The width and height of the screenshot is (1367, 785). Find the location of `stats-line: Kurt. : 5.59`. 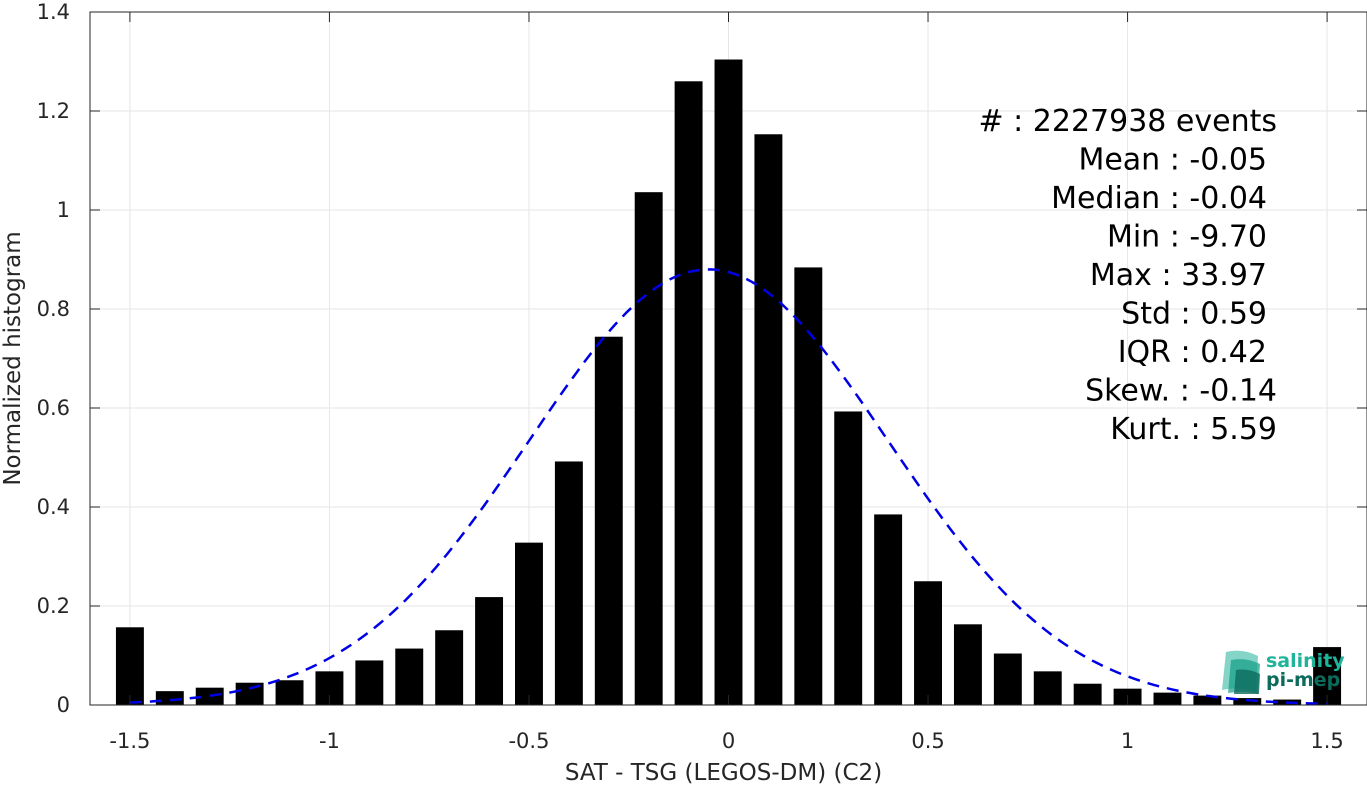

stats-line: Kurt. : 5.59 is located at coordinates (1193, 429).